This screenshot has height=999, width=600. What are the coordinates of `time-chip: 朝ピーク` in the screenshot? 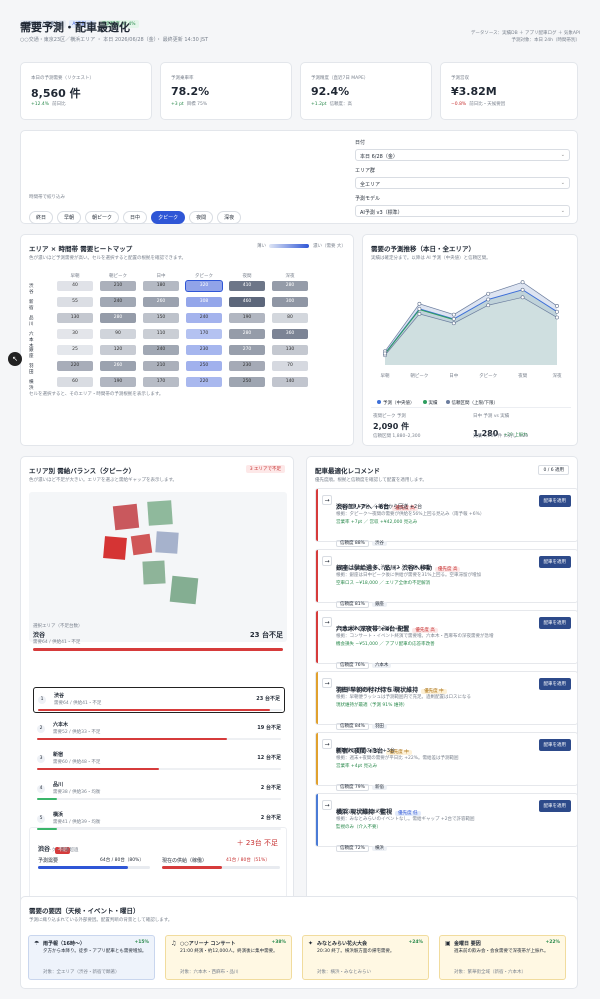 It's located at (102, 217).